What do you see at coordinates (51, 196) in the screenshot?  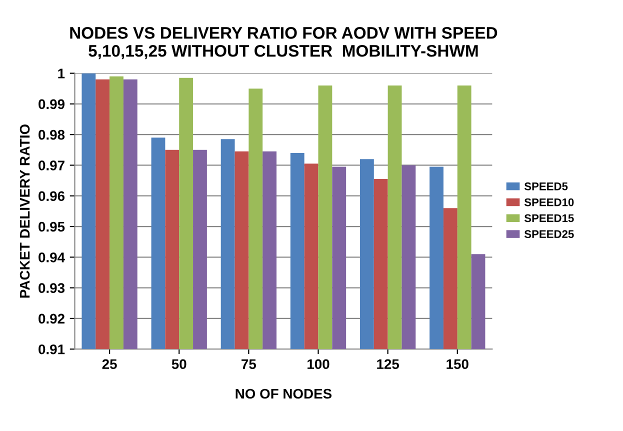 I see `y-tick-label: 0.96` at bounding box center [51, 196].